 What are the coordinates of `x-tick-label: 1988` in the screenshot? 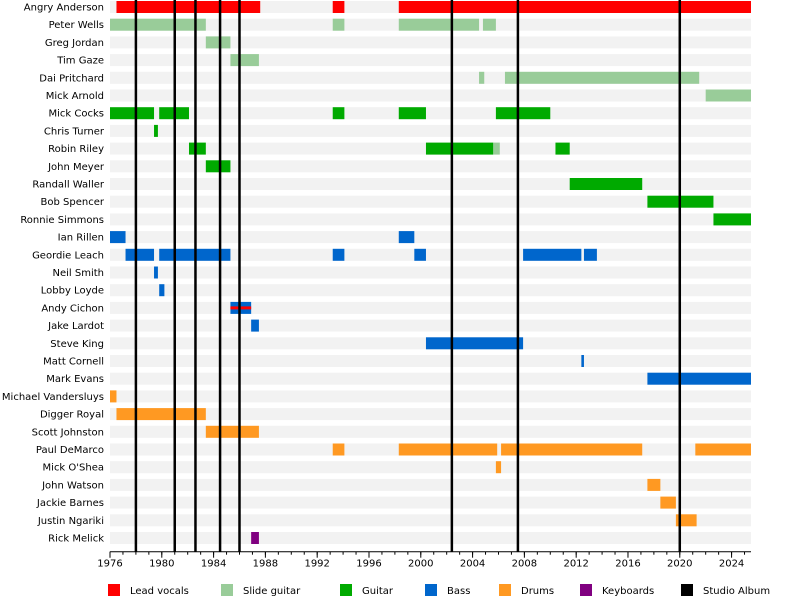 It's located at (265, 564).